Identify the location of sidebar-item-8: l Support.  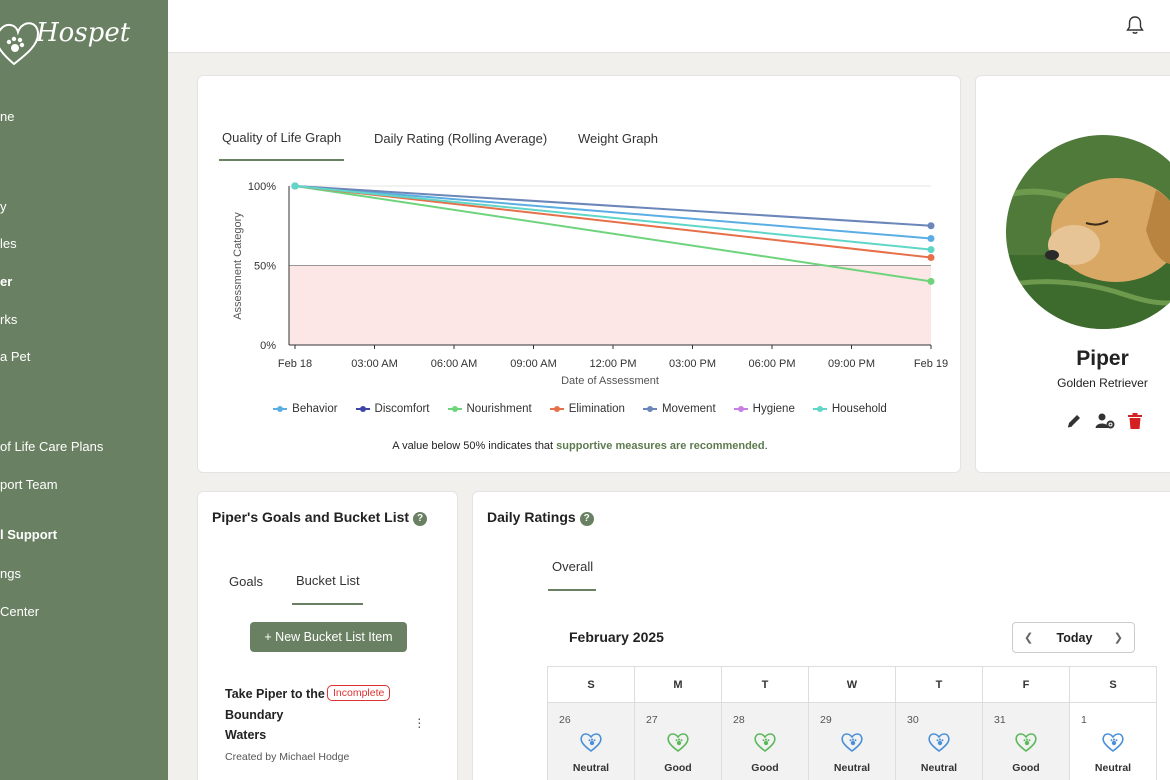
(29, 534).